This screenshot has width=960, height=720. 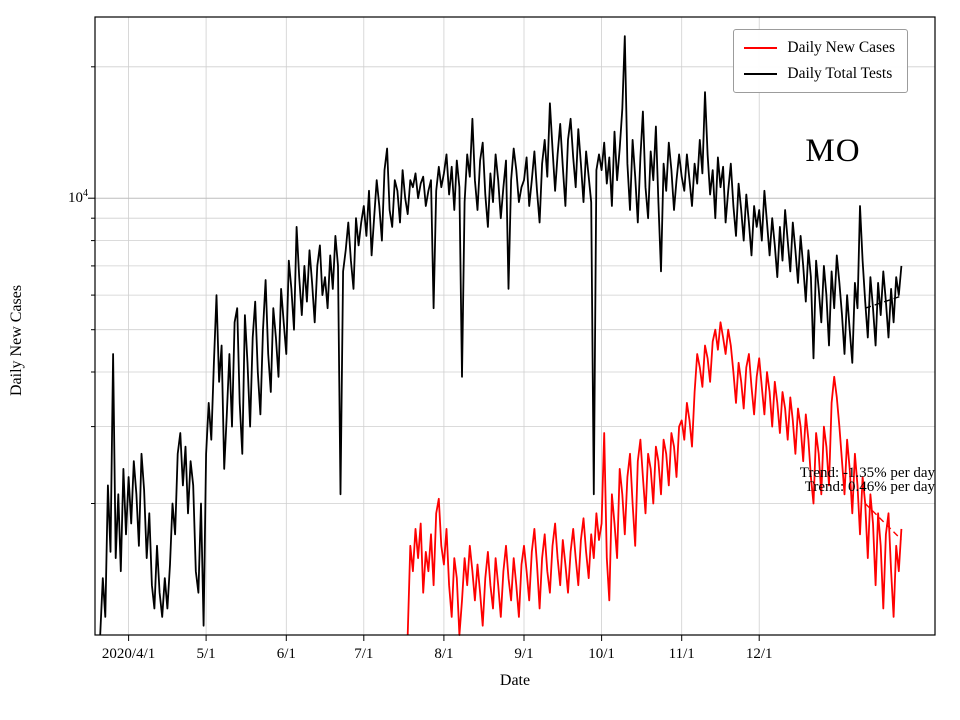 What do you see at coordinates (85, 193) in the screenshot?
I see `y-tick-exponent: 4` at bounding box center [85, 193].